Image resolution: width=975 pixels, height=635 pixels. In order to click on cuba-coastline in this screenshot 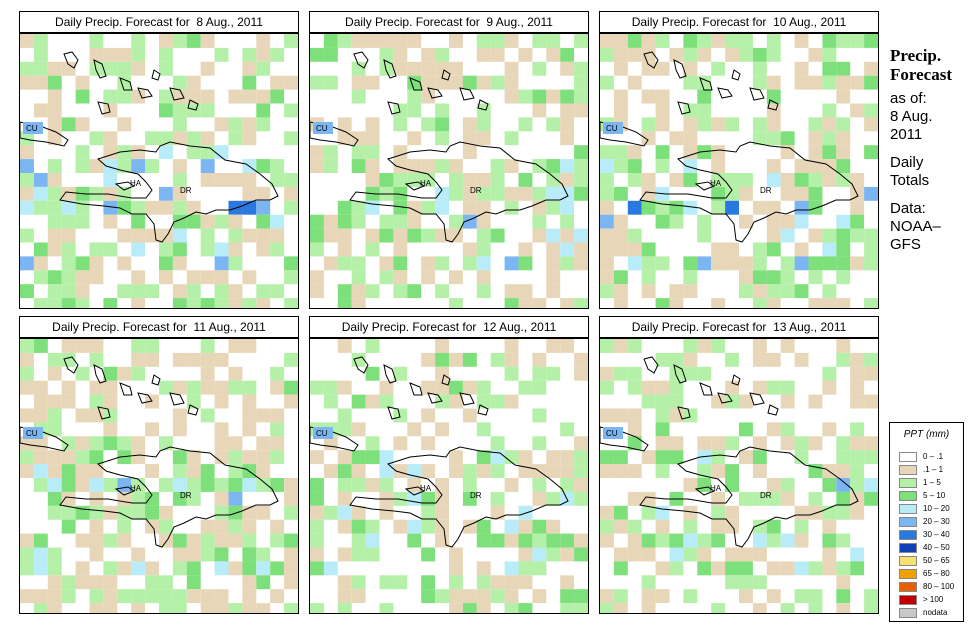, I will do `click(44, 439)`.